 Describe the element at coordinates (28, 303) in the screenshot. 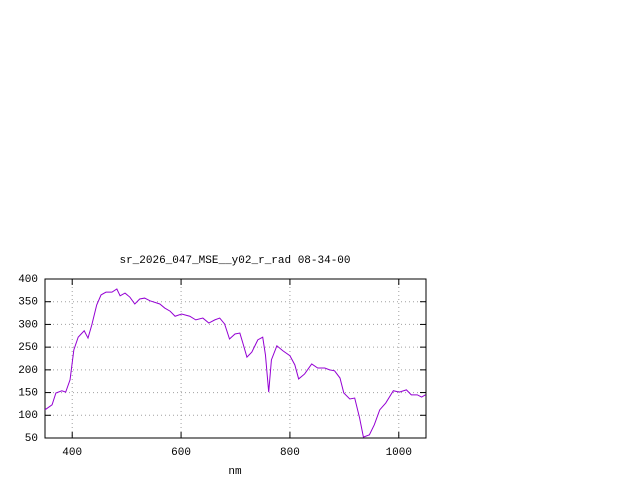

I see `y-tick-label: 350` at that location.